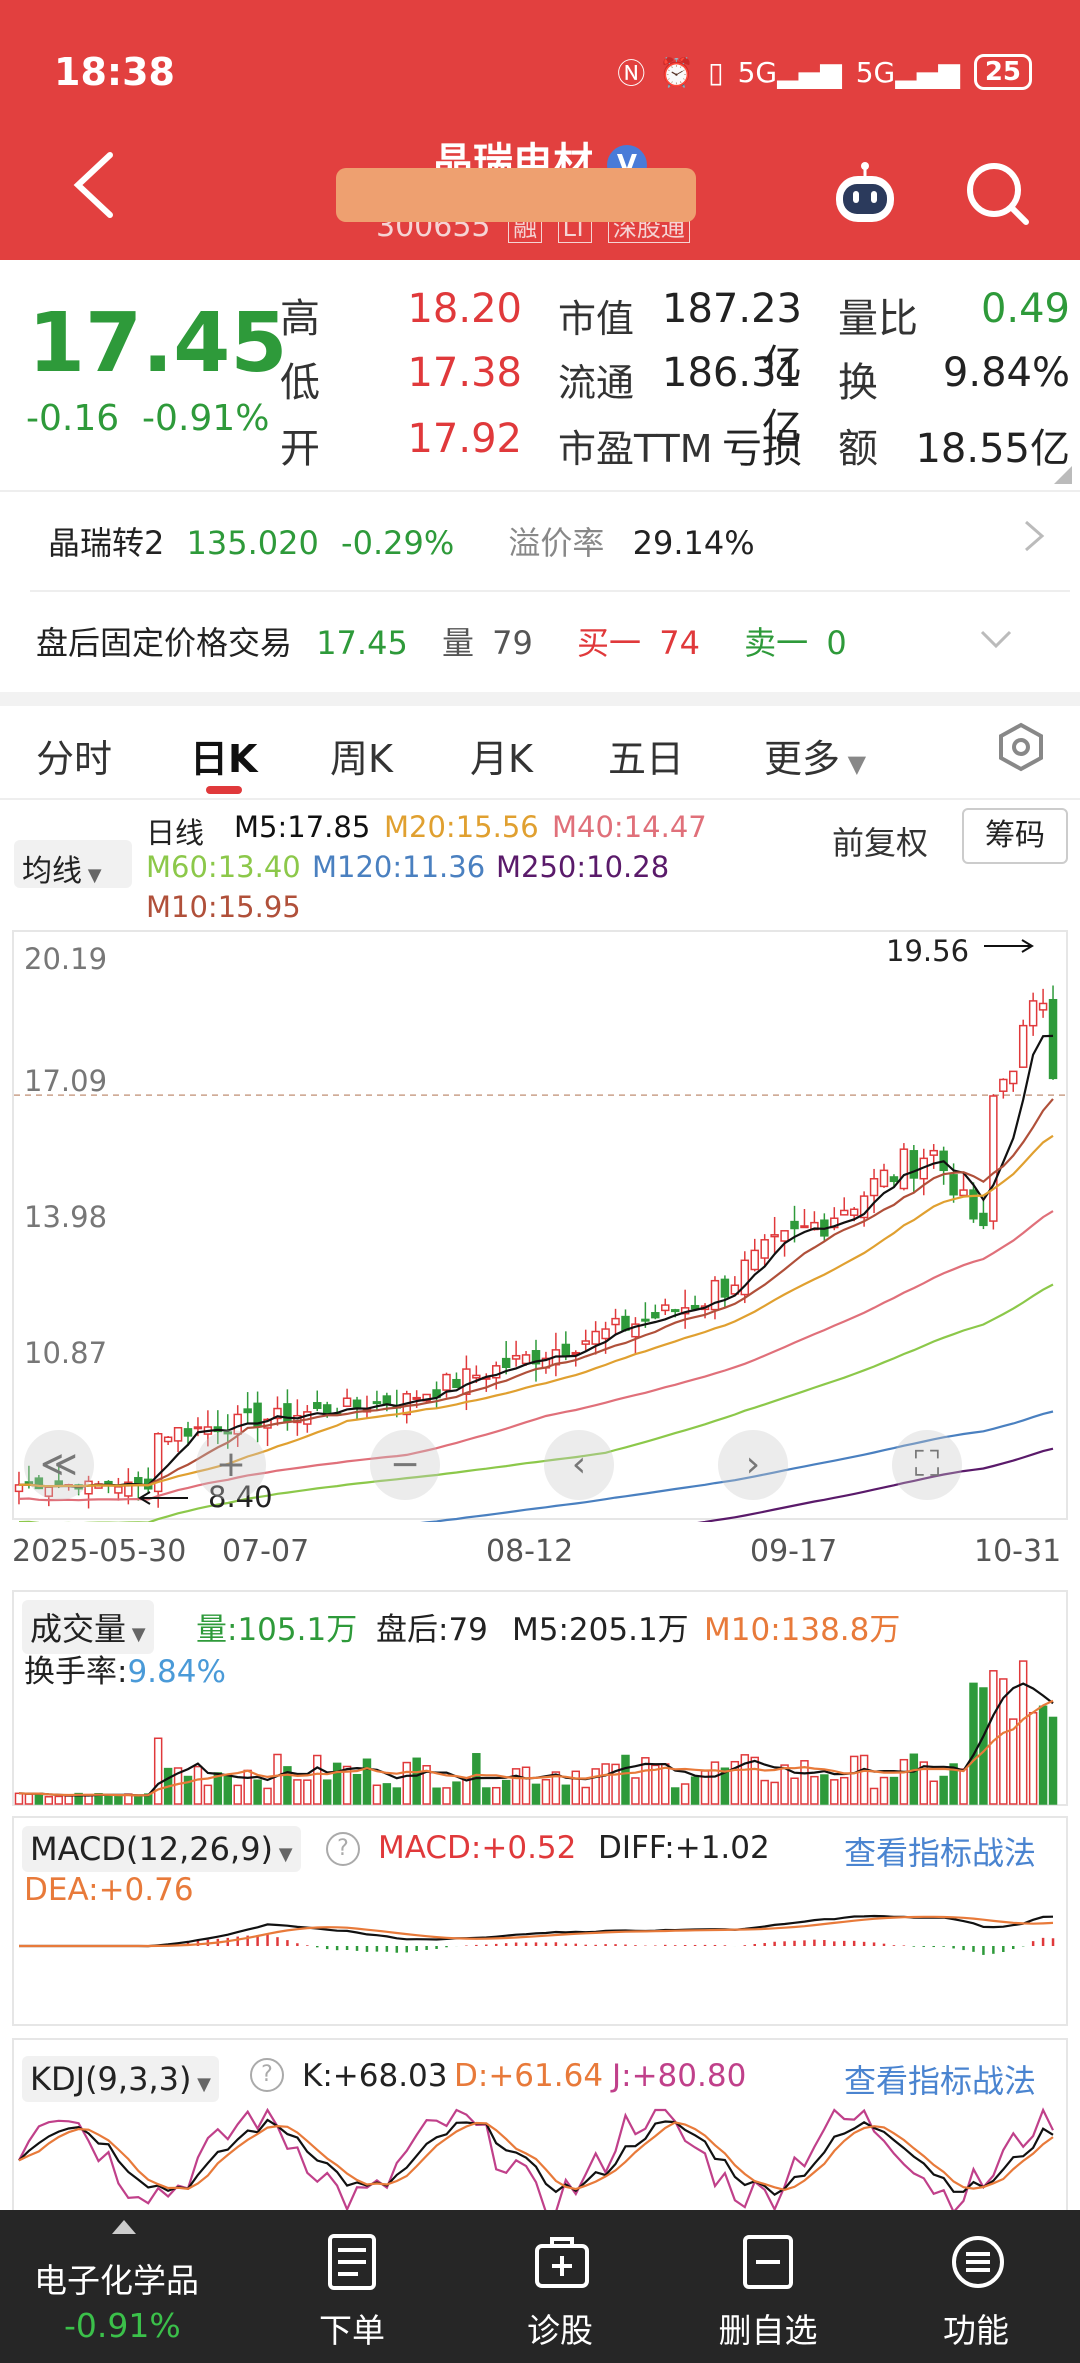 This screenshot has height=2363, width=1080. Describe the element at coordinates (753, 1465) in the screenshot. I see `scroll-right-icon: ›` at that location.